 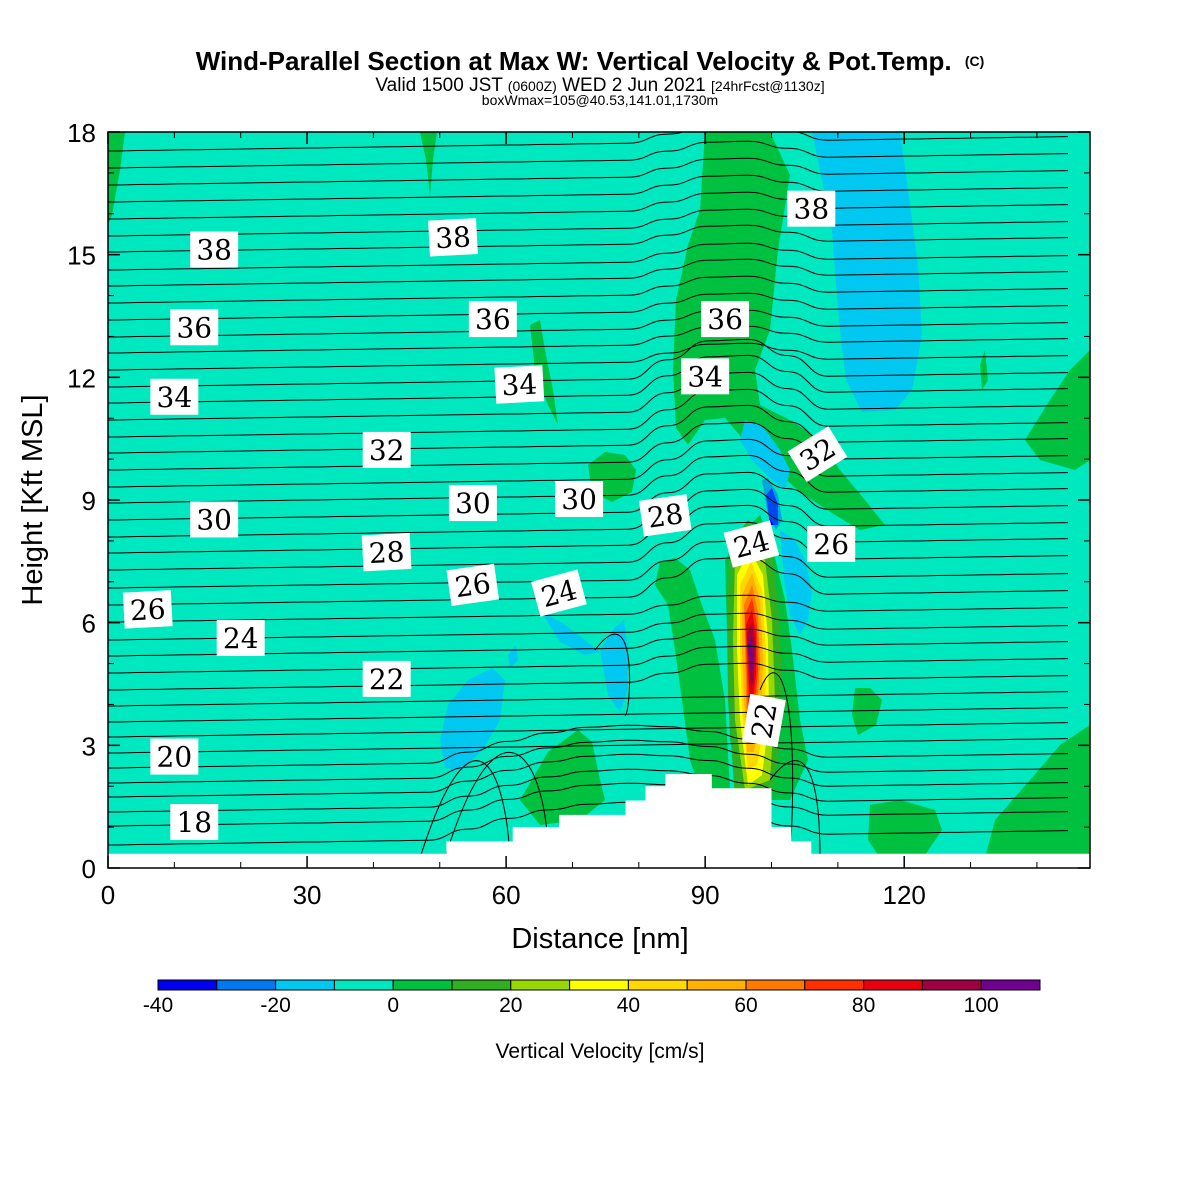 I want to click on theta-label-text: 22, so click(x=764, y=720).